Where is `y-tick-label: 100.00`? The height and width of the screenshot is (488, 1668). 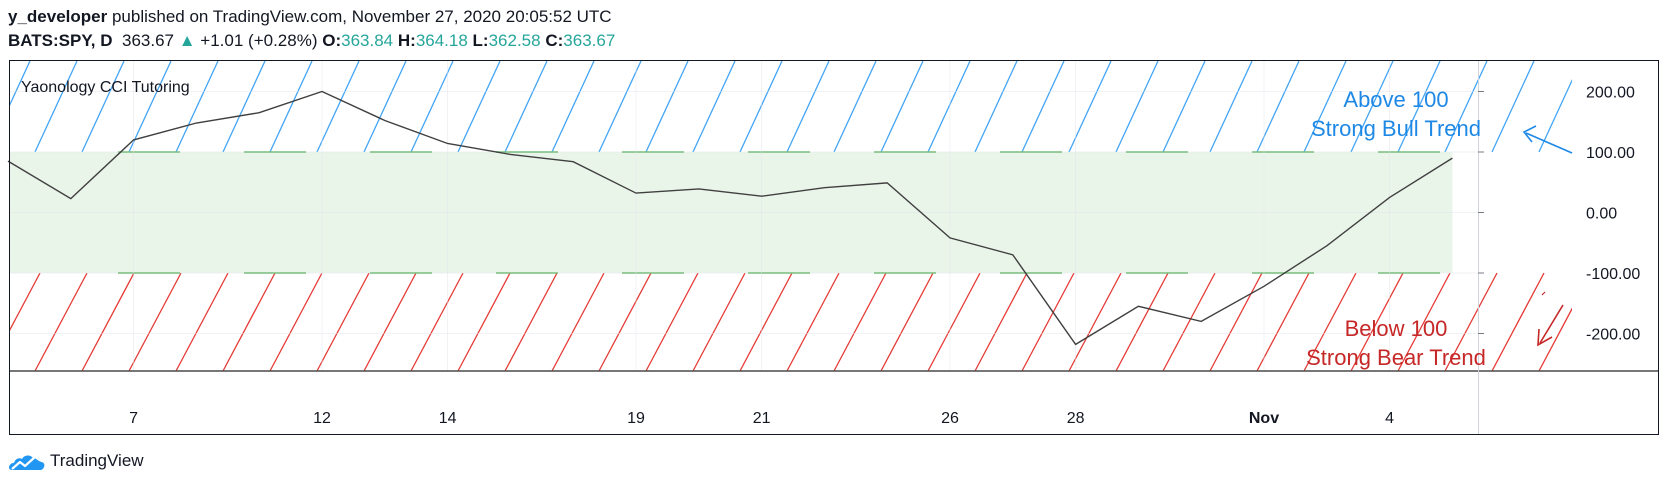 y-tick-label: 100.00 is located at coordinates (1610, 153).